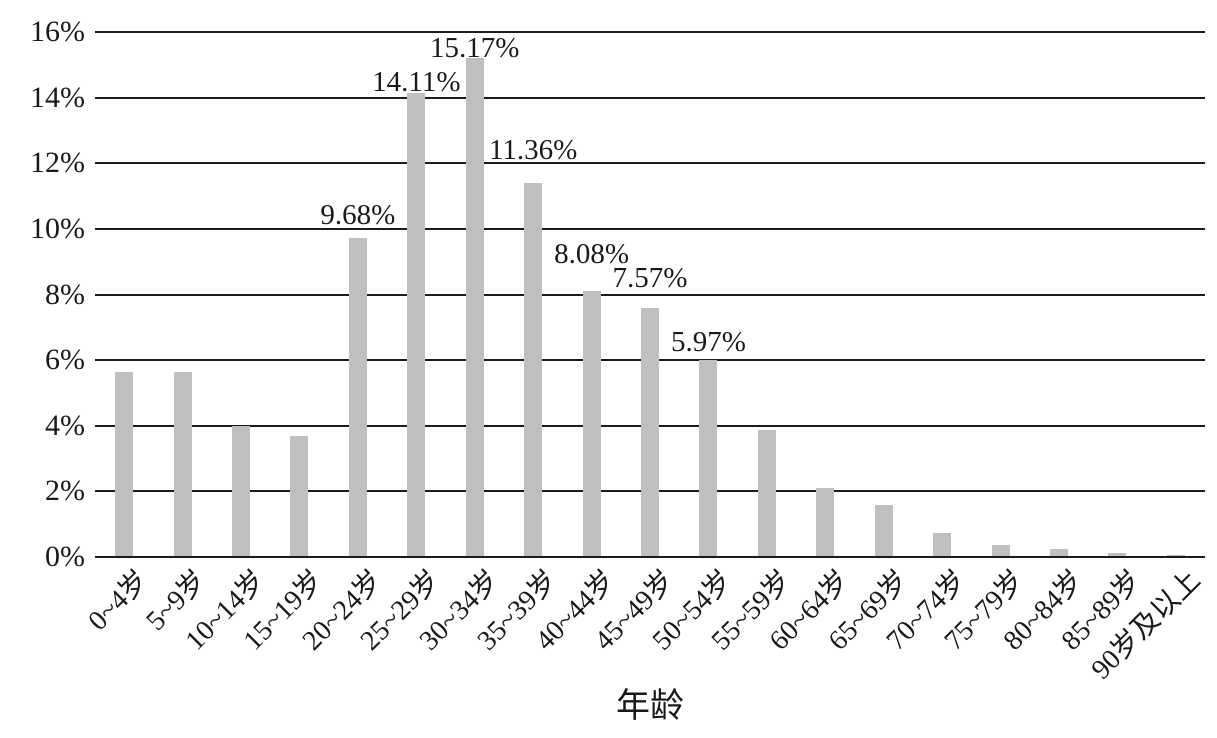 The width and height of the screenshot is (1217, 738). Describe the element at coordinates (65, 425) in the screenshot. I see `y-axis-tick-label: 4%` at that location.